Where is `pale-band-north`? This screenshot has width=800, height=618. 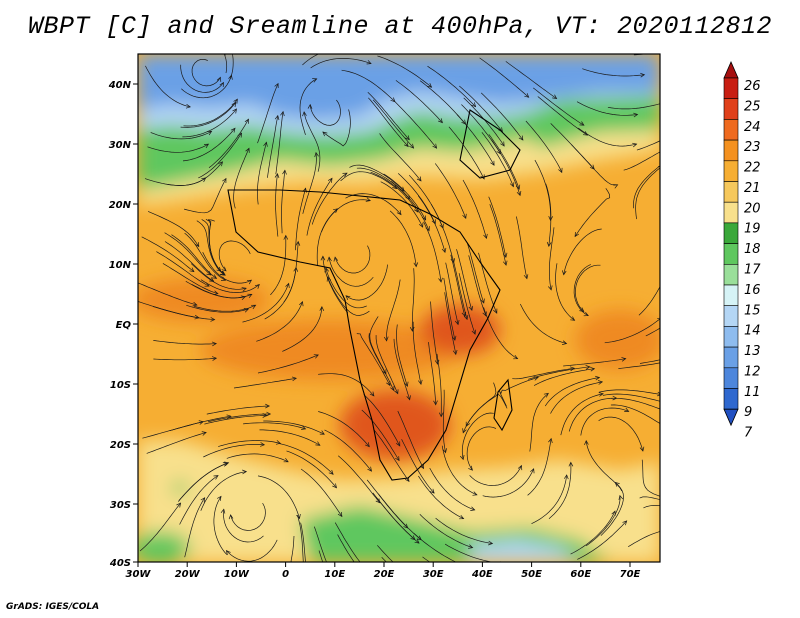 pale-band-north is located at coordinates (399, 161).